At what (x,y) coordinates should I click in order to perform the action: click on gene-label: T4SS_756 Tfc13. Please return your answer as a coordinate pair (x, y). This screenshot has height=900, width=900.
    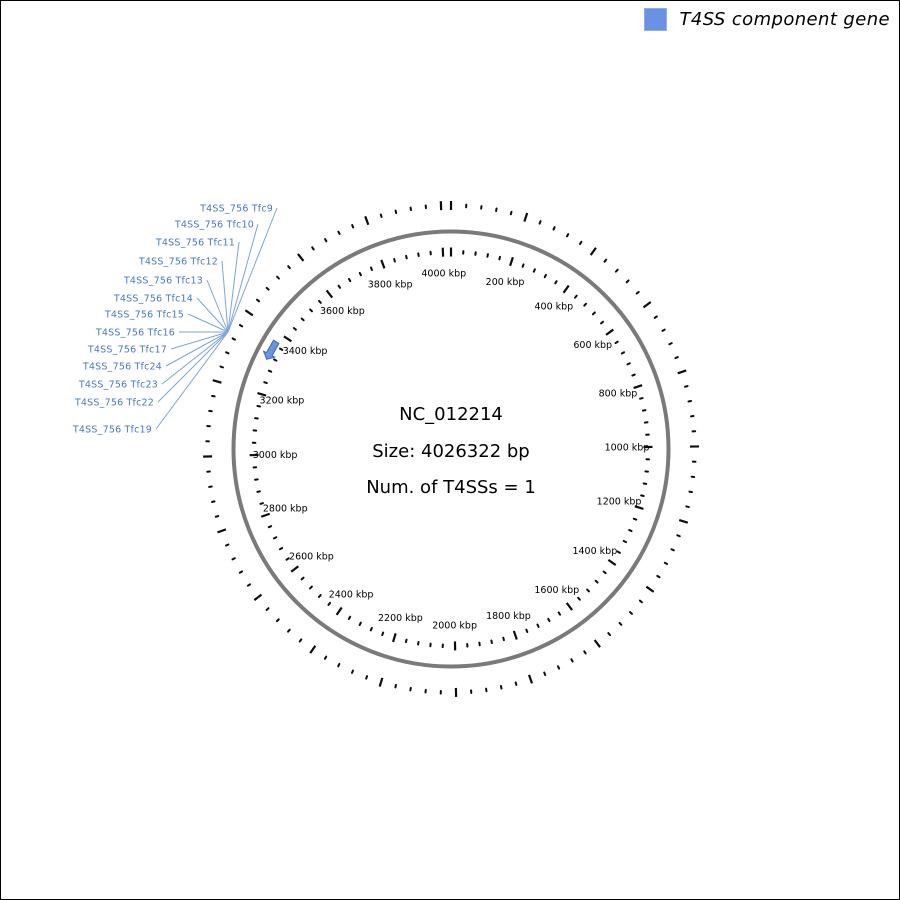
    Looking at the image, I should click on (163, 281).